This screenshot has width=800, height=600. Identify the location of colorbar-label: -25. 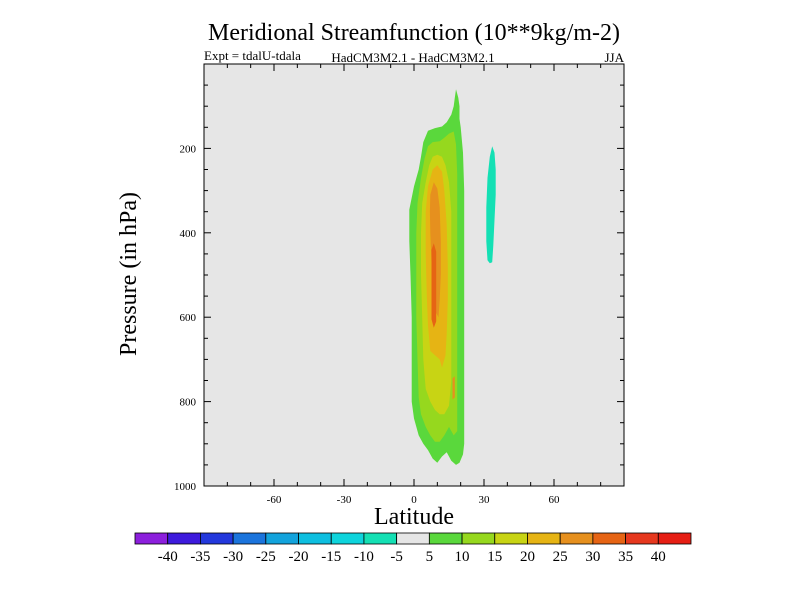
(266, 557).